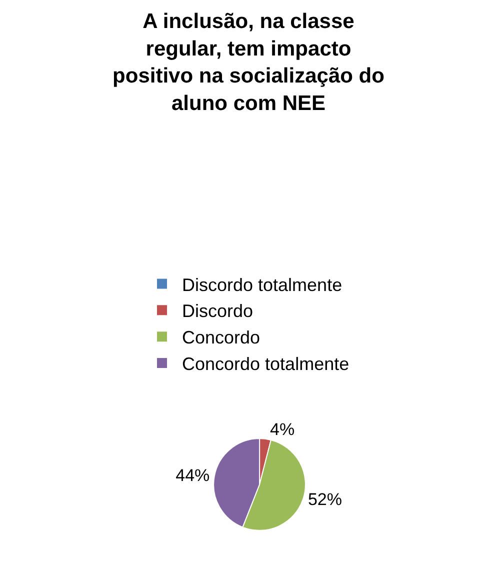 The image size is (497, 571). Describe the element at coordinates (221, 338) in the screenshot. I see `legend-label: Concordo` at that location.